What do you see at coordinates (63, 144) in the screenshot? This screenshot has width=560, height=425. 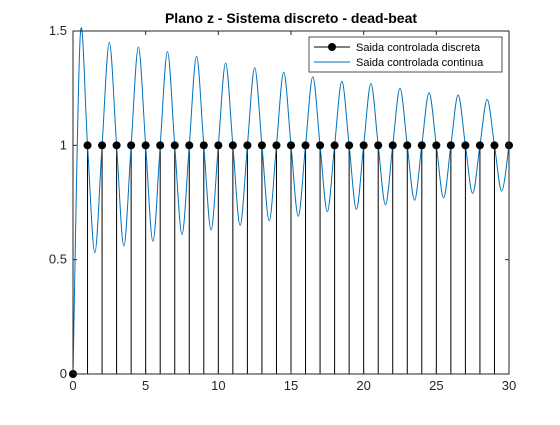 I see `y-tick-label: 1` at bounding box center [63, 144].